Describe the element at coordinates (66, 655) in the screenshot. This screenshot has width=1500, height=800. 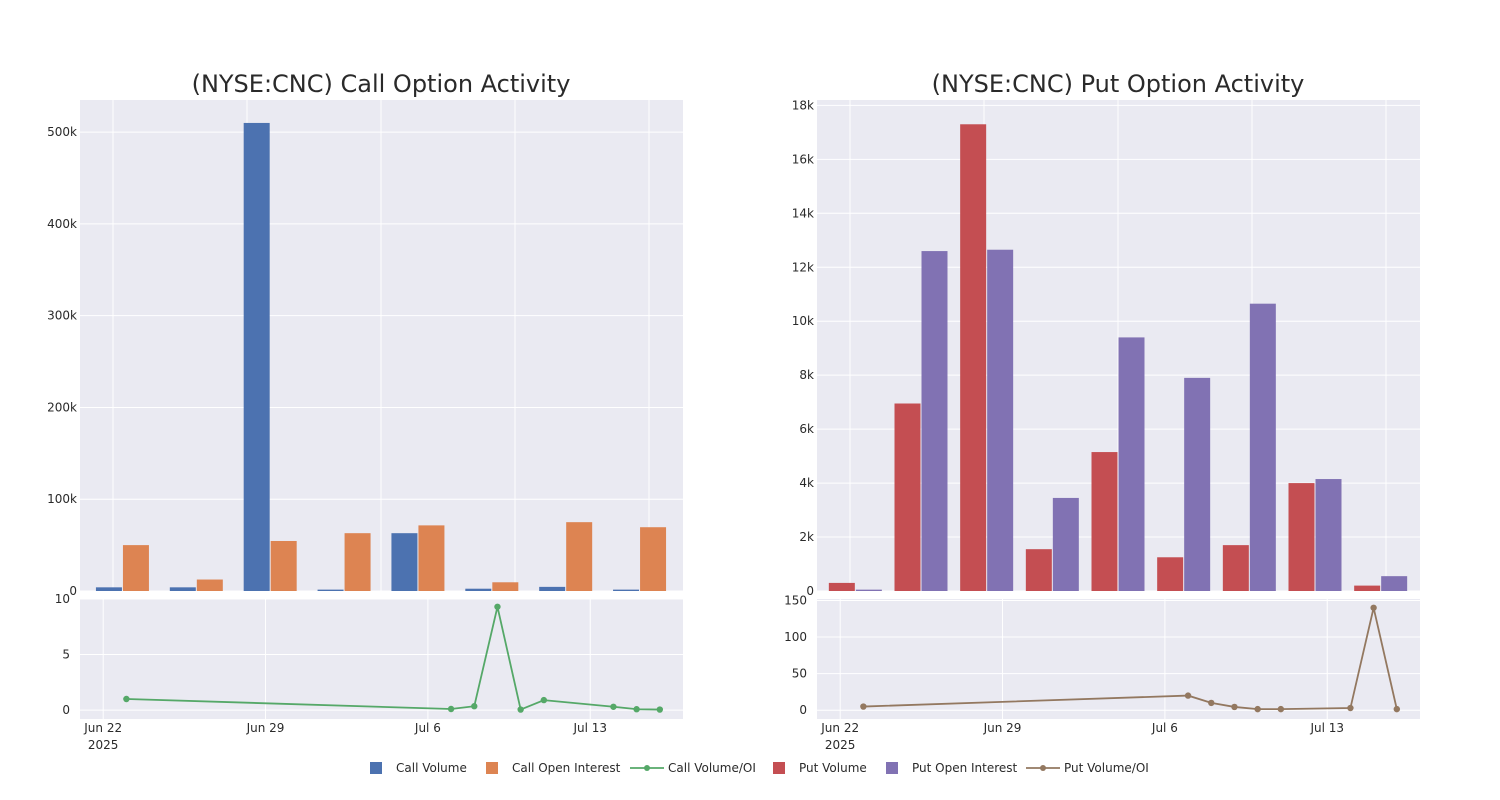
I see `call-ratio-ytick-label: 5` at that location.